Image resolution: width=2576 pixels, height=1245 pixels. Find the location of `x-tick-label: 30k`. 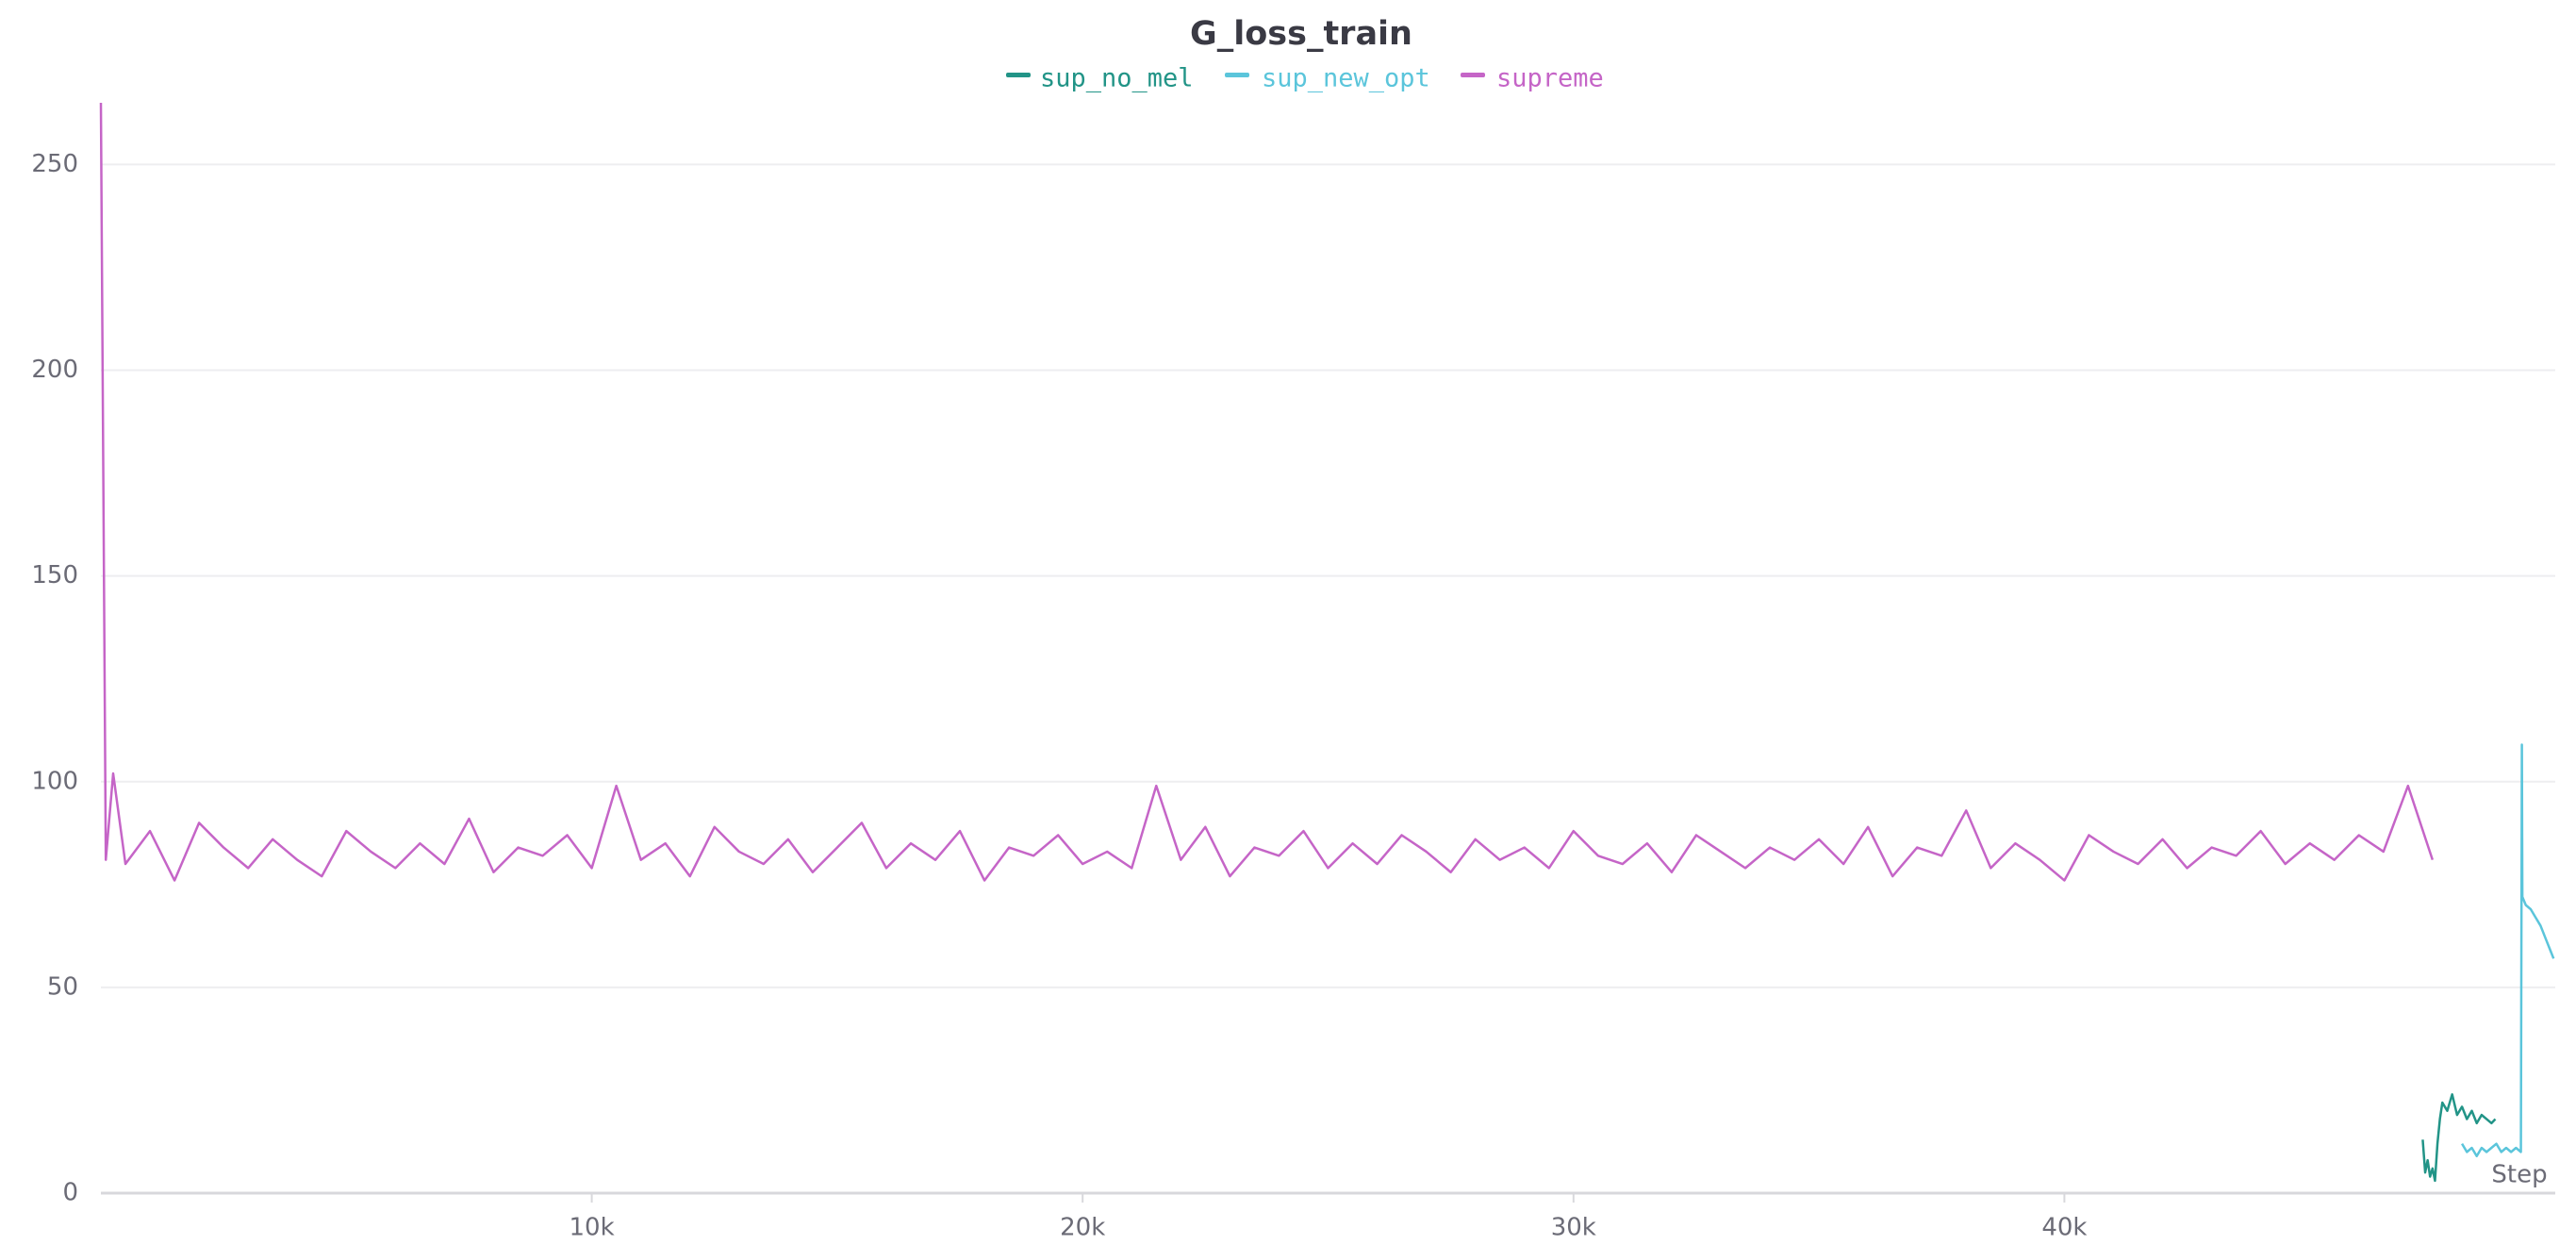

x-tick-label: 30k is located at coordinates (1573, 1228).